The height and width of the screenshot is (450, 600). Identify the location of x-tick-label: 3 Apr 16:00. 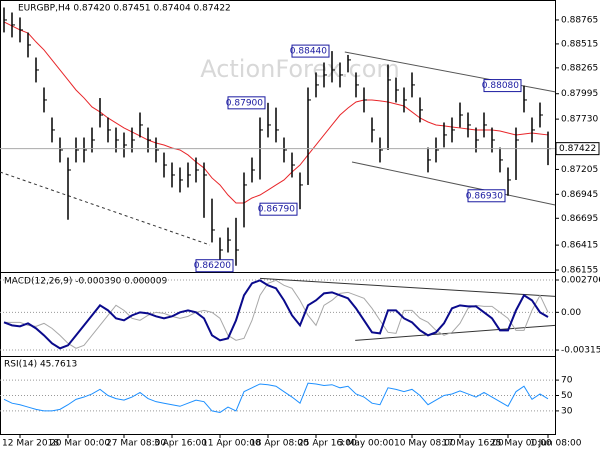
(180, 444).